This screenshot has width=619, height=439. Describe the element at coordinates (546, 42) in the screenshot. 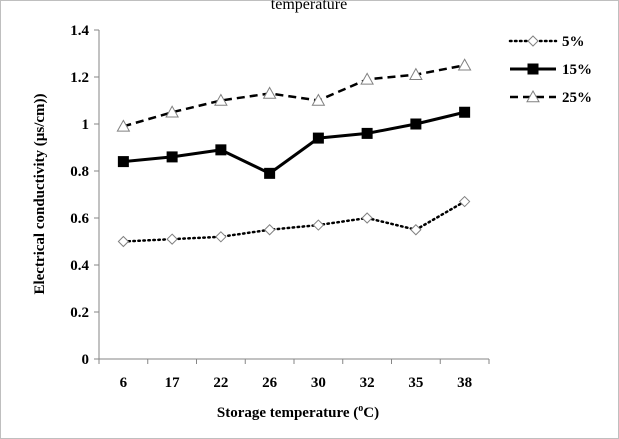

I see `legend-entry: 5%` at that location.